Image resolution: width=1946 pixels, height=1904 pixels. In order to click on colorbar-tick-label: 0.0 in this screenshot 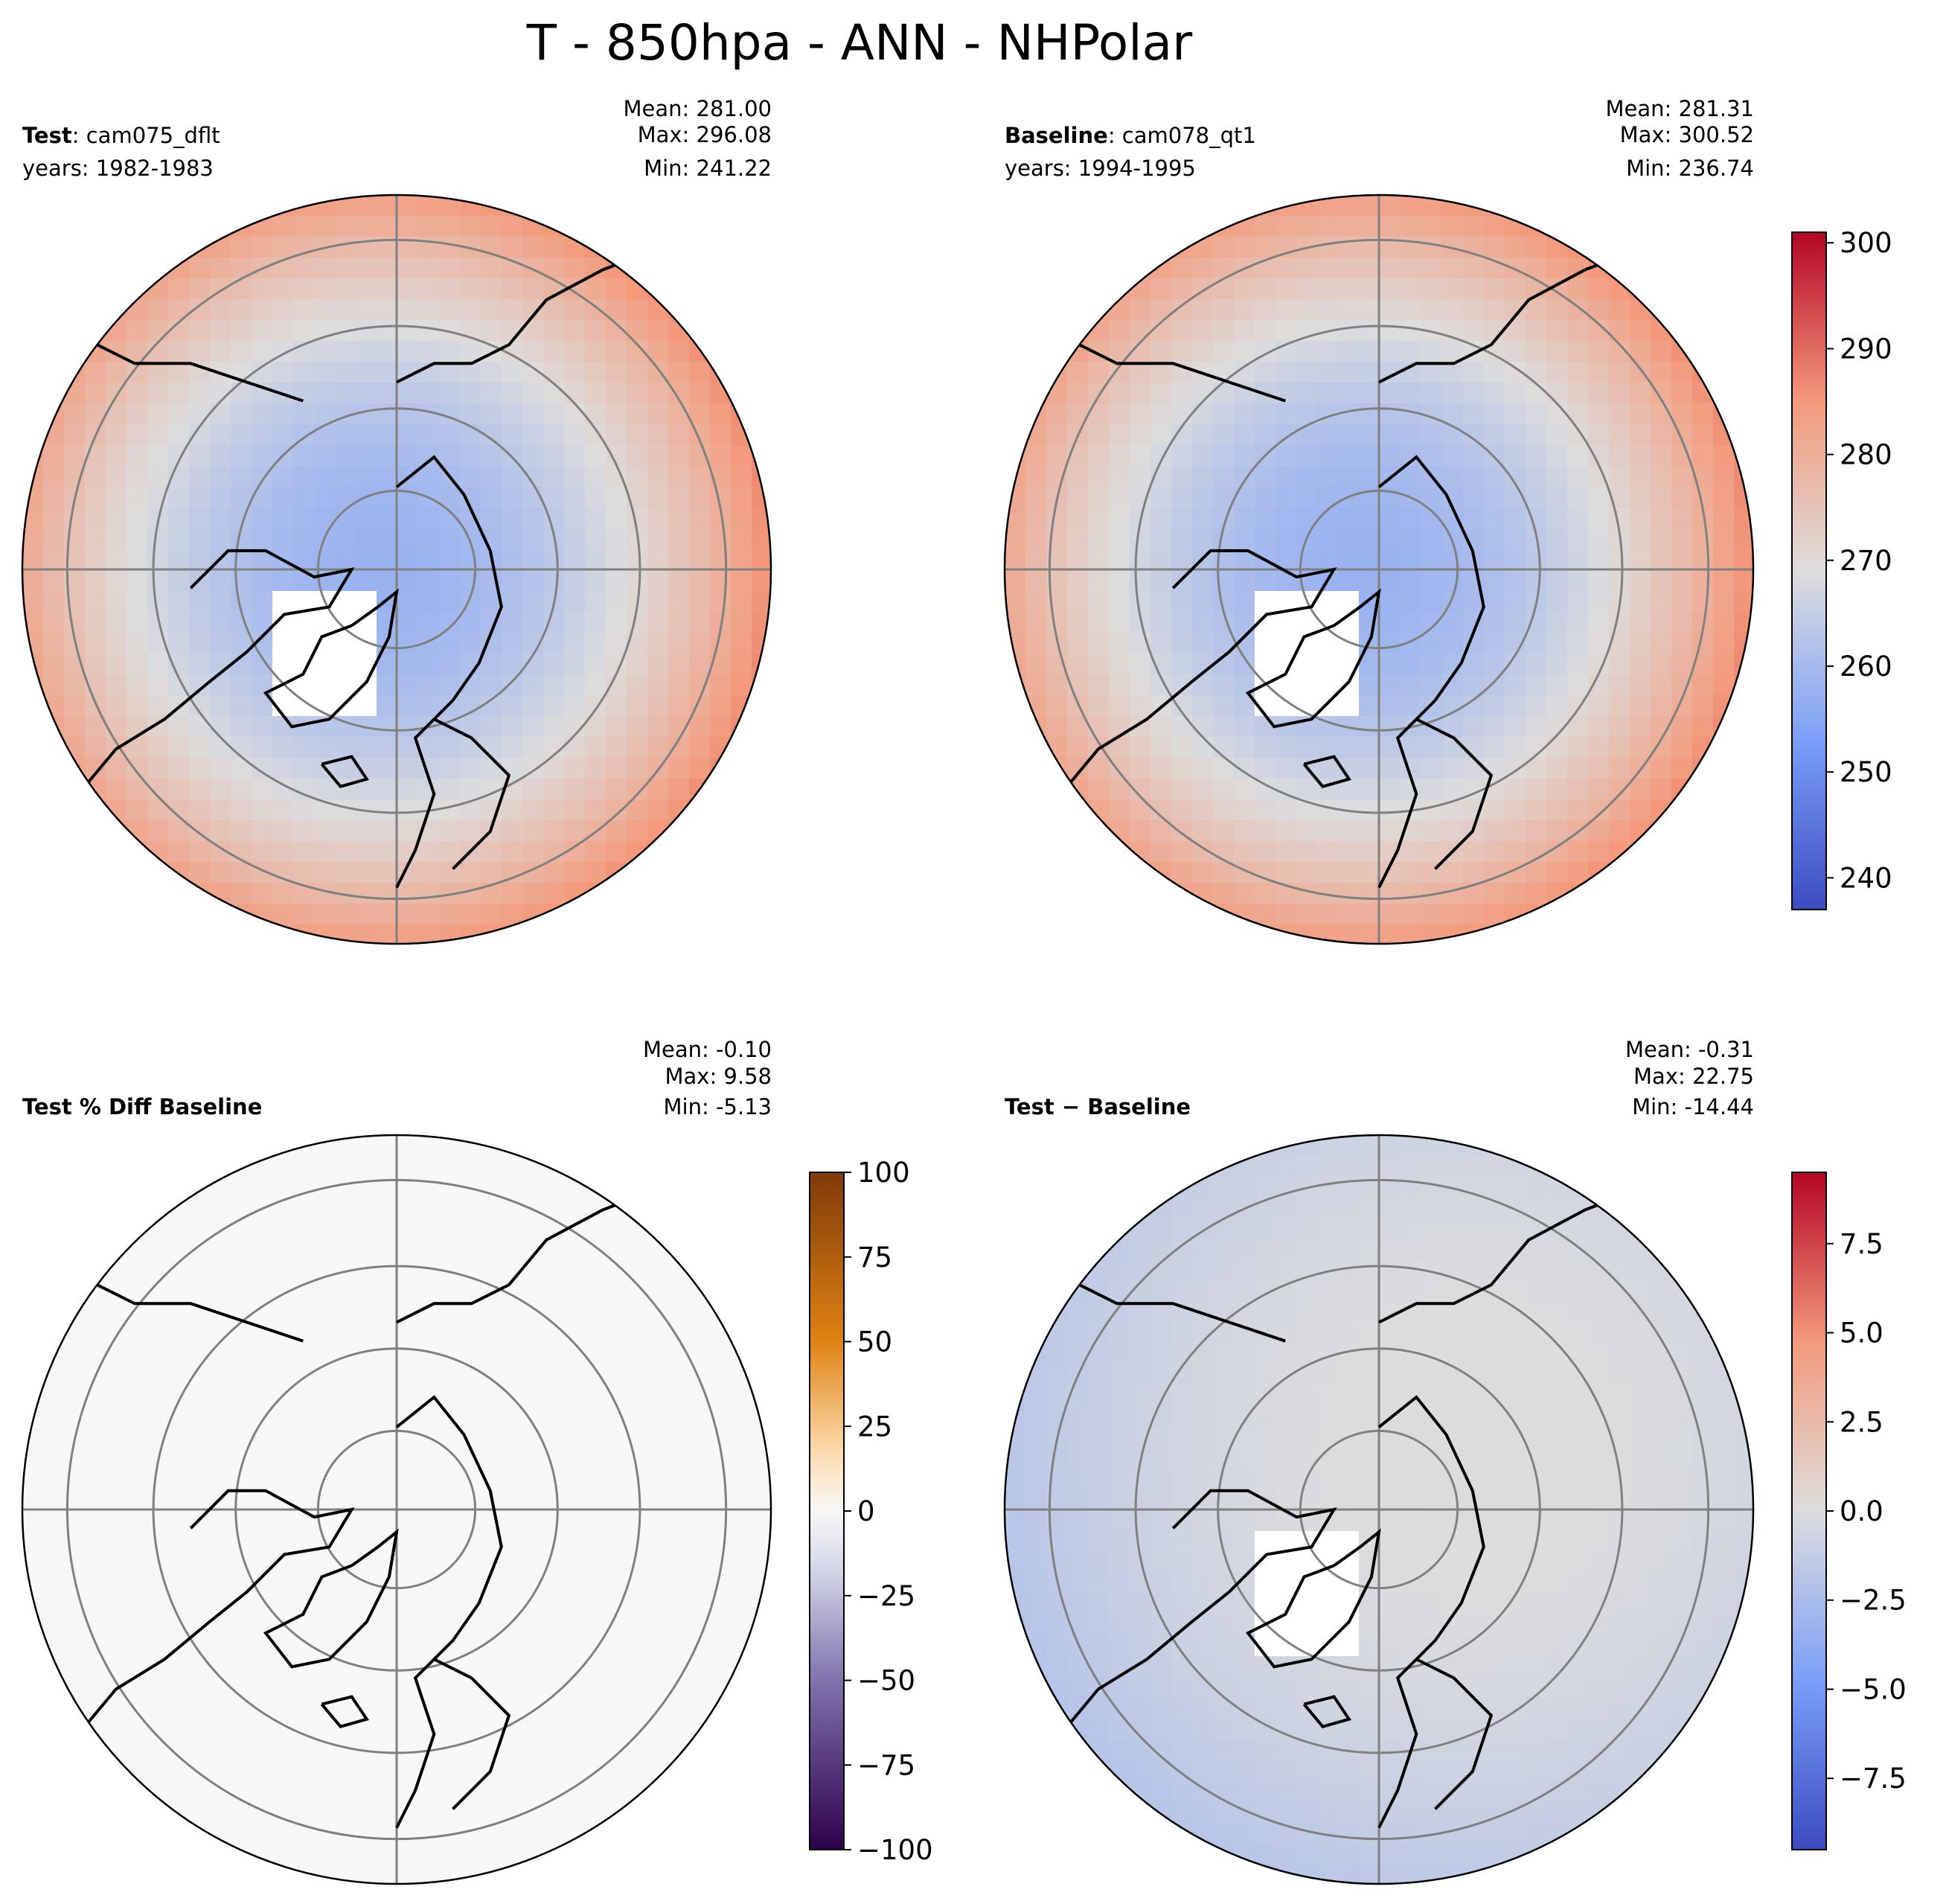, I will do `click(1861, 1511)`.